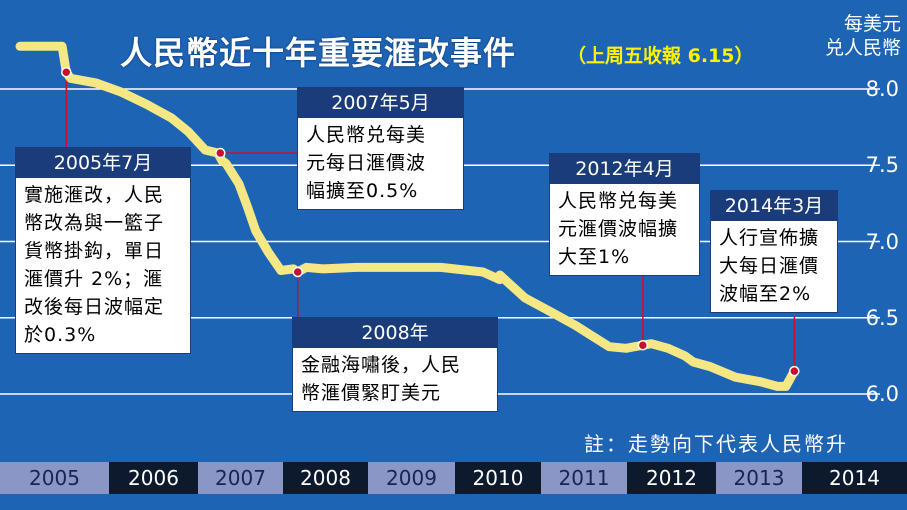 This screenshot has height=510, width=907. What do you see at coordinates (846, 36) in the screenshot?
I see `unit-label: 每美元 兑人民幣` at bounding box center [846, 36].